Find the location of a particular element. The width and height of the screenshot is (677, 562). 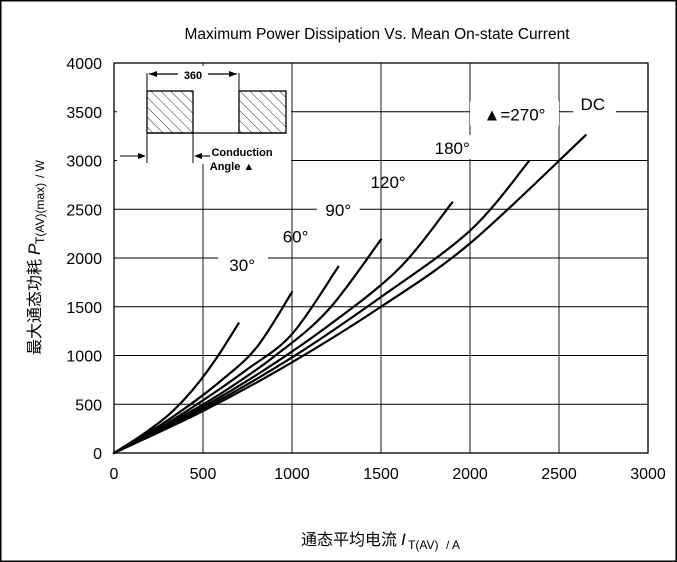

y-tick-label: 500 is located at coordinates (88, 405).